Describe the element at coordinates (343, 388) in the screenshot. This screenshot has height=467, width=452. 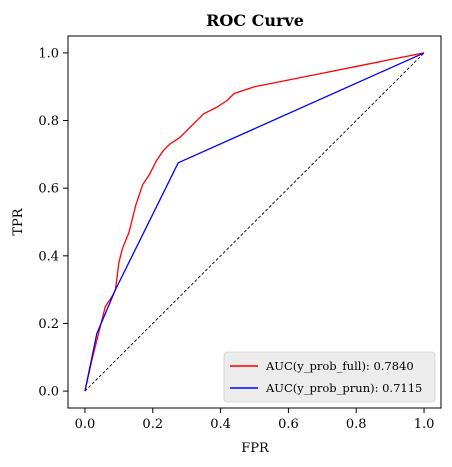
I see `legend-label-prun: AUC(y_prob_prun): 0.7115` at that location.